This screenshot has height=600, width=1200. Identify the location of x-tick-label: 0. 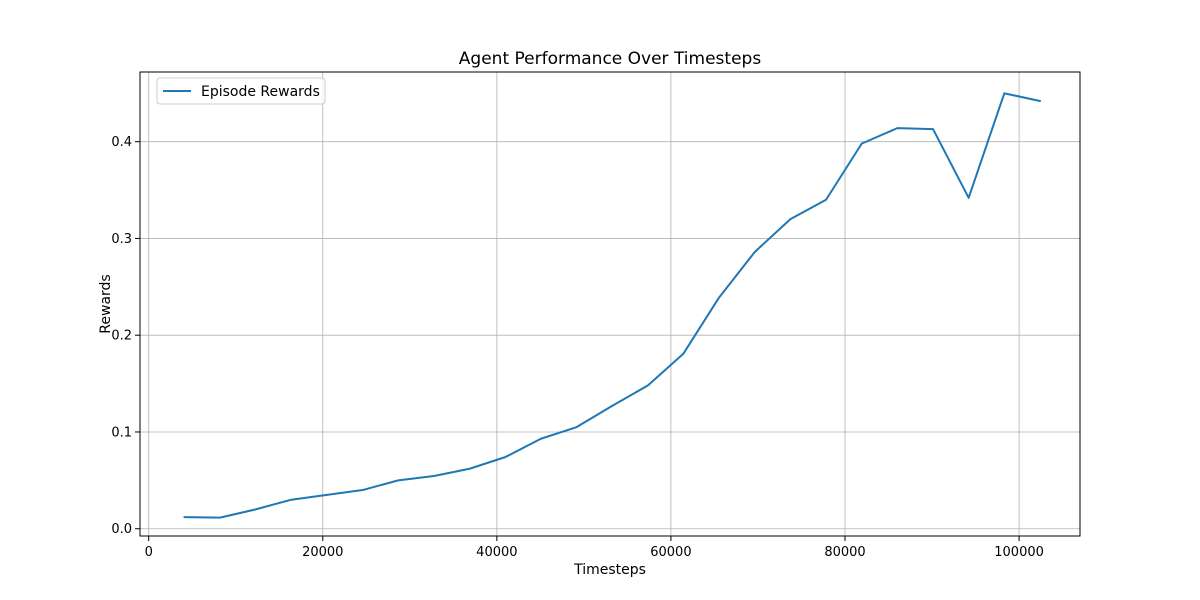
(149, 552).